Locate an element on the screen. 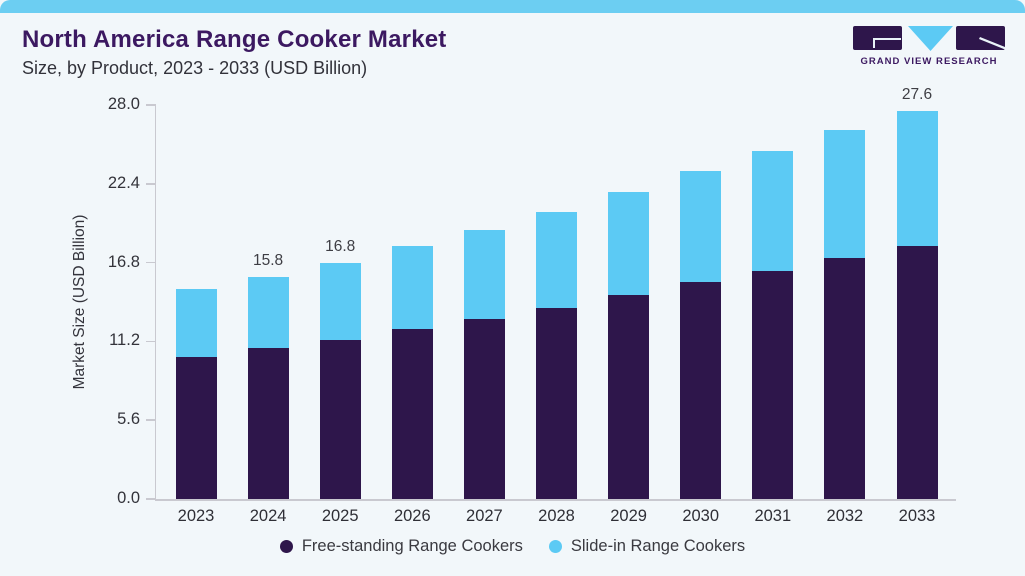 The width and height of the screenshot is (1025, 576). x-tick-label-2033: 2033 is located at coordinates (917, 516).